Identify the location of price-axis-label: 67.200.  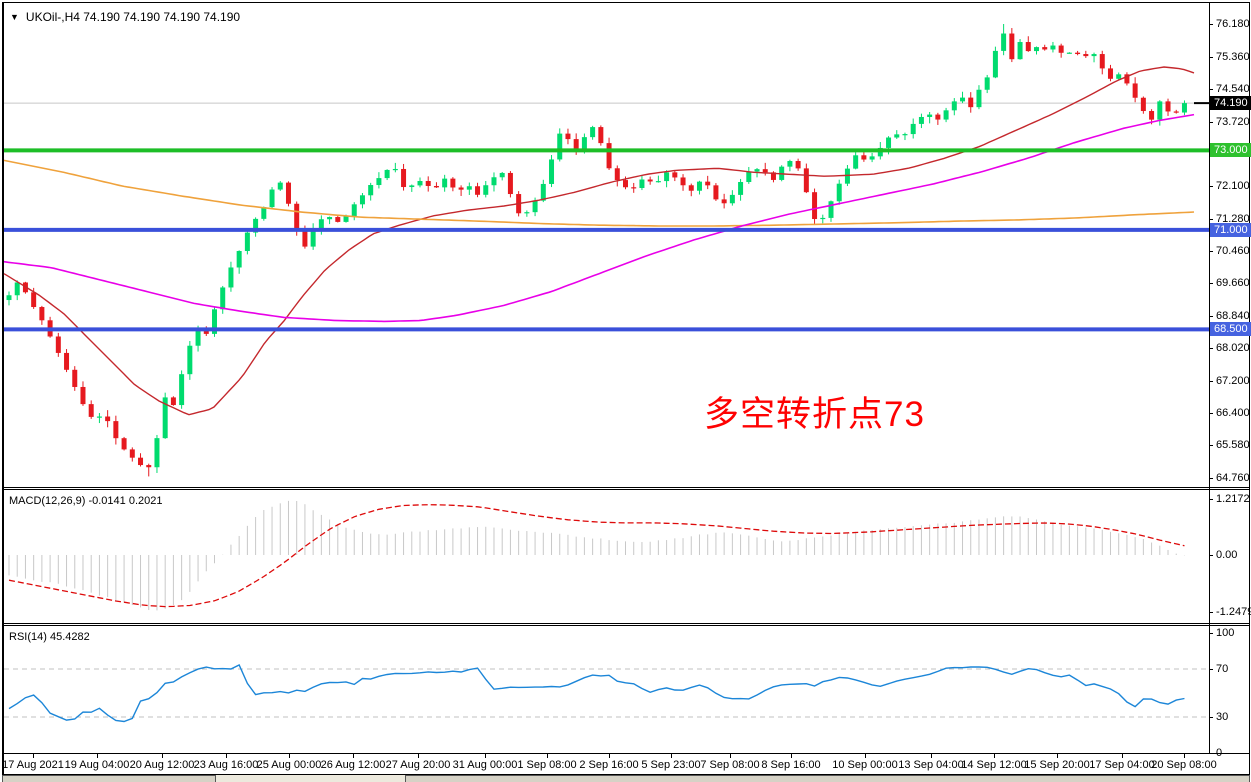
(1233, 380).